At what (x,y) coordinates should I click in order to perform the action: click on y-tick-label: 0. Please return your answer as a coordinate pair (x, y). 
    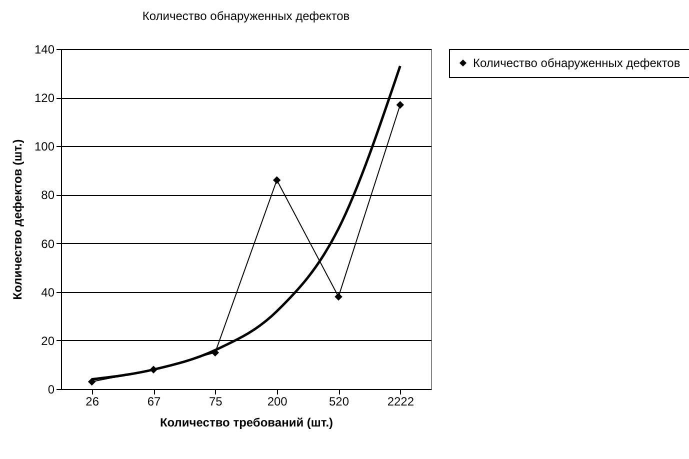
    Looking at the image, I should click on (51, 389).